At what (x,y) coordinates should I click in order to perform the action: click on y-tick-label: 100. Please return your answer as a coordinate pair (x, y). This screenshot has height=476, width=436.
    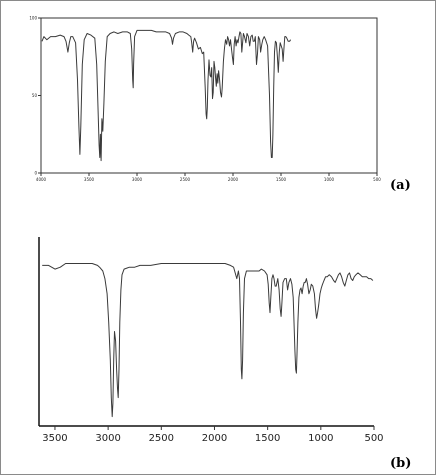
    Looking at the image, I should click on (33, 17).